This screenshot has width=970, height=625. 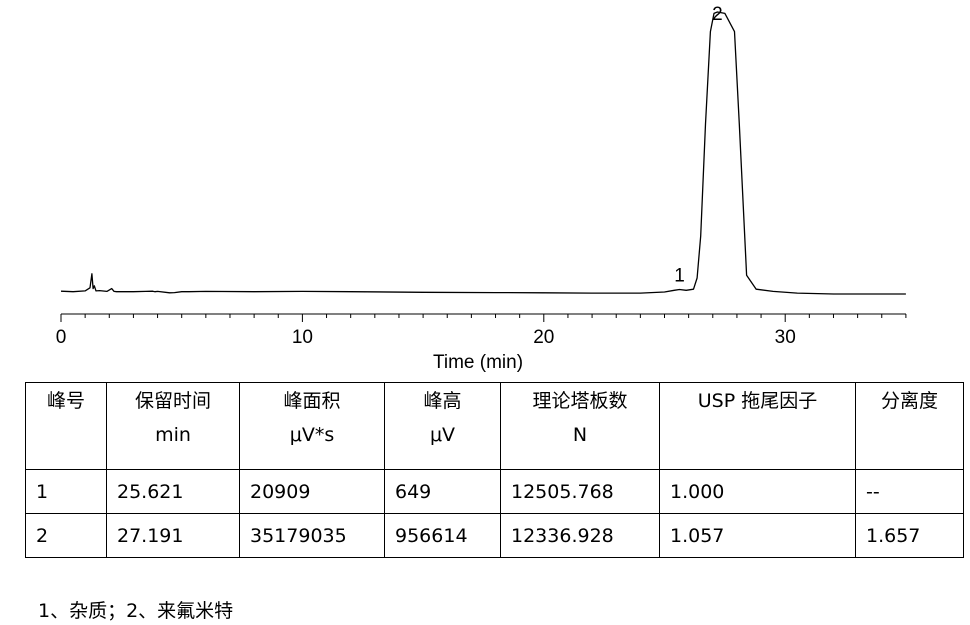 I want to click on cell-resolution: --, so click(x=909, y=491).